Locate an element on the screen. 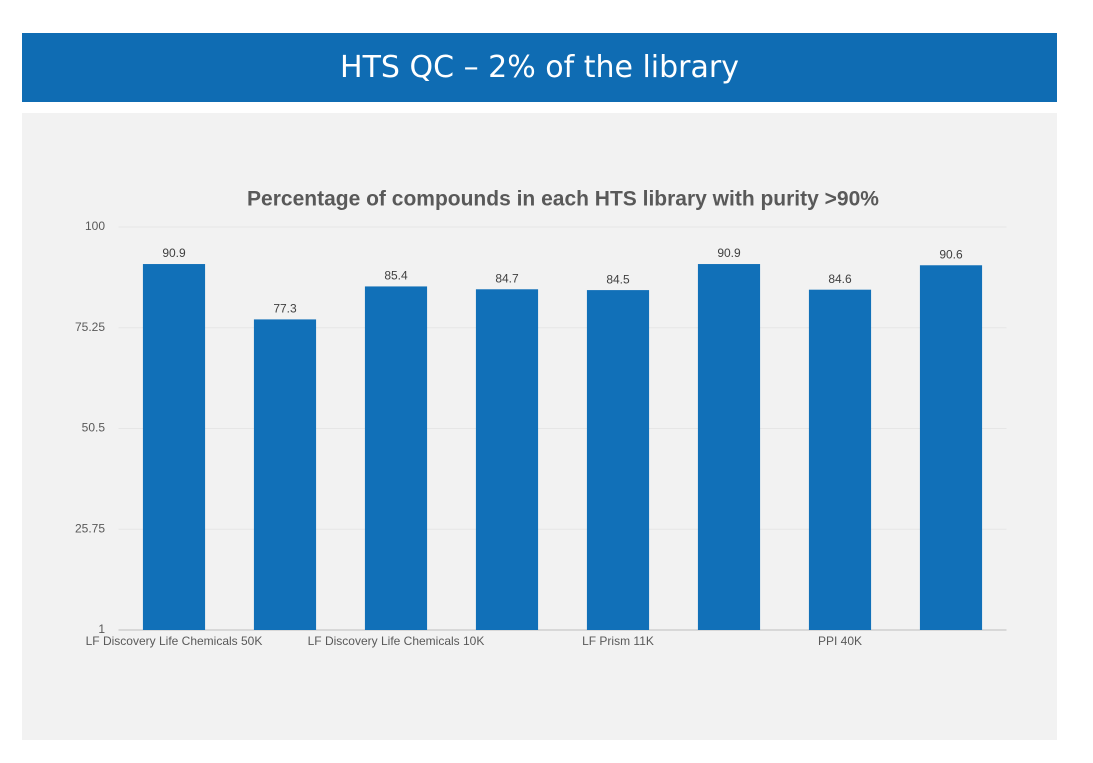 Image resolution: width=1093 pixels, height=763 pixels. y-tick-label: 50.5 is located at coordinates (94, 428).